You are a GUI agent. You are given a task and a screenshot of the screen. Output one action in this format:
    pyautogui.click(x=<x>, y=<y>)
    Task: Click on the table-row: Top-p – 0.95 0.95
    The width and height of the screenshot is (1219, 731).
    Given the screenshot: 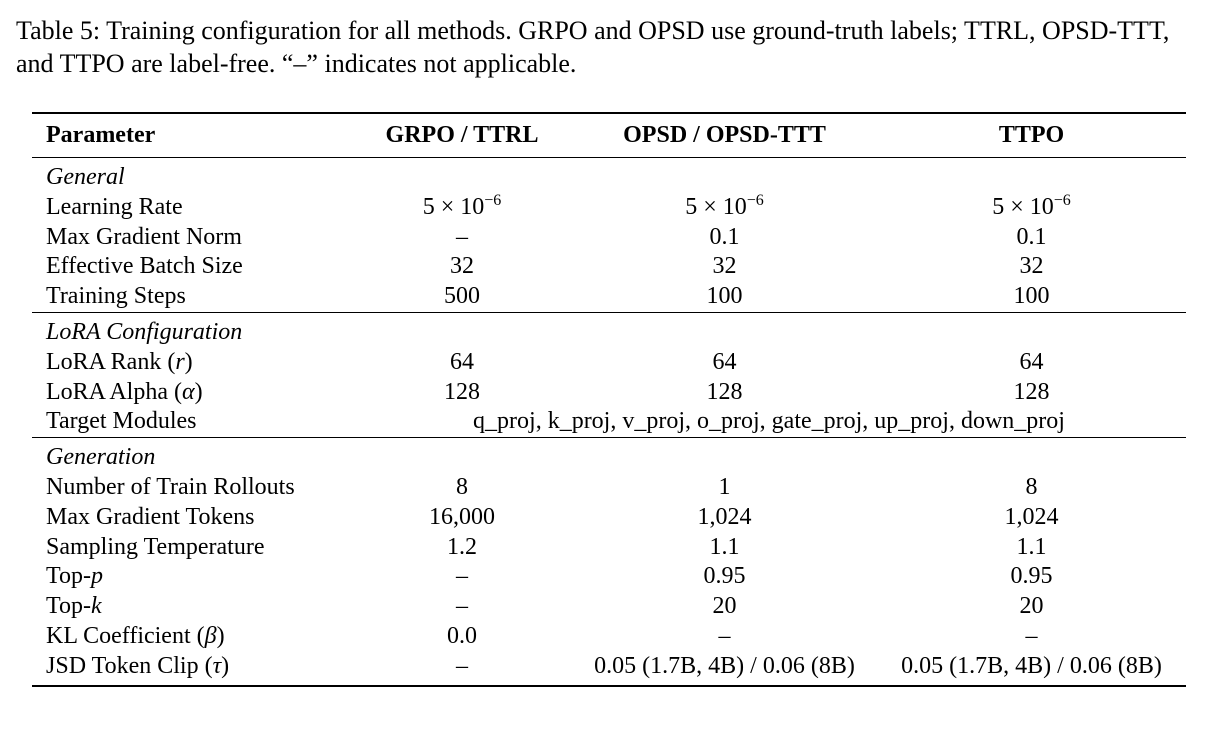 What is the action you would take?
    pyautogui.click(x=609, y=577)
    